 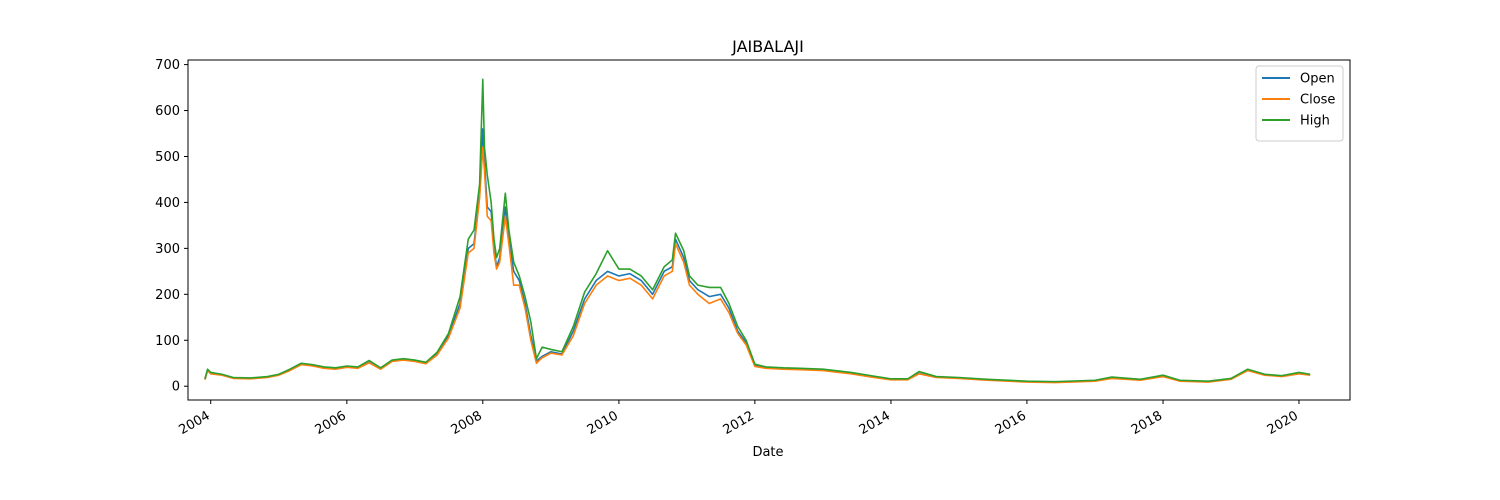 What do you see at coordinates (167, 295) in the screenshot?
I see `y-tick-label: 200` at bounding box center [167, 295].